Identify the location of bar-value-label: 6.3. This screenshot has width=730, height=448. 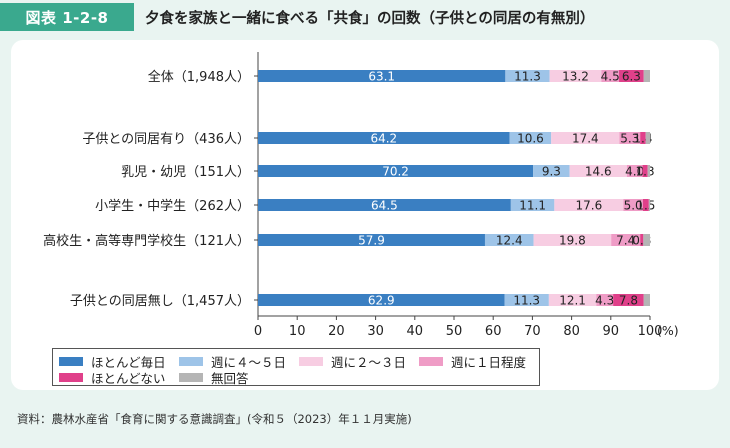
(631, 77).